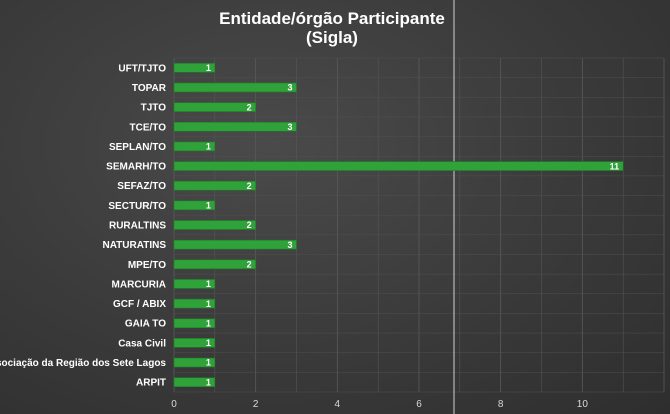  What do you see at coordinates (145, 324) in the screenshot?
I see `category-label: GAIA TO` at bounding box center [145, 324].